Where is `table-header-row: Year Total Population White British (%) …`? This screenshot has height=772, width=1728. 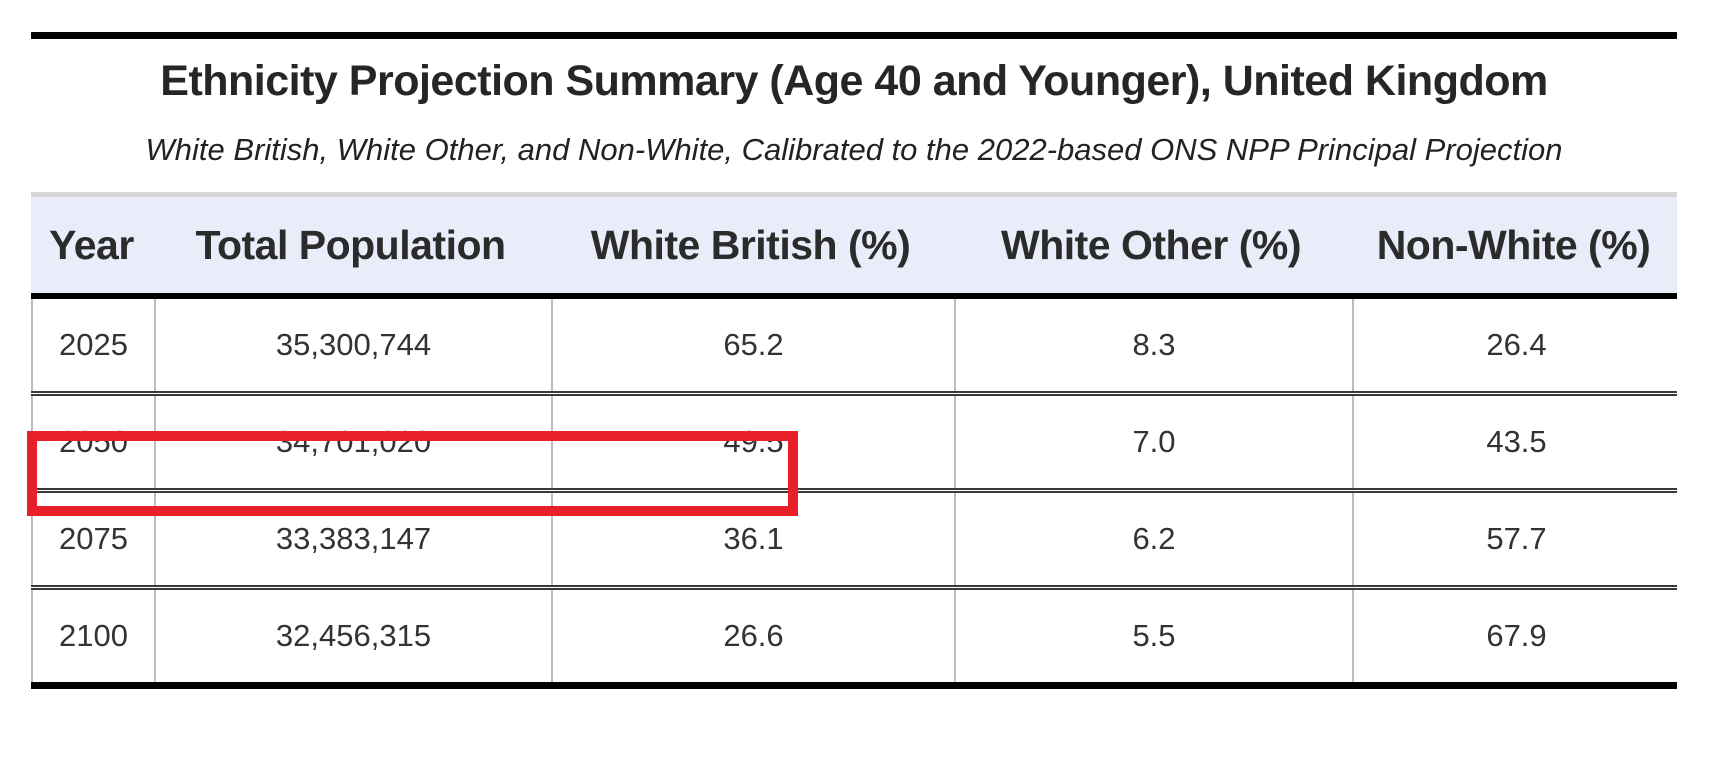 table-header-row: Year Total Population White British (%) … is located at coordinates (854, 245).